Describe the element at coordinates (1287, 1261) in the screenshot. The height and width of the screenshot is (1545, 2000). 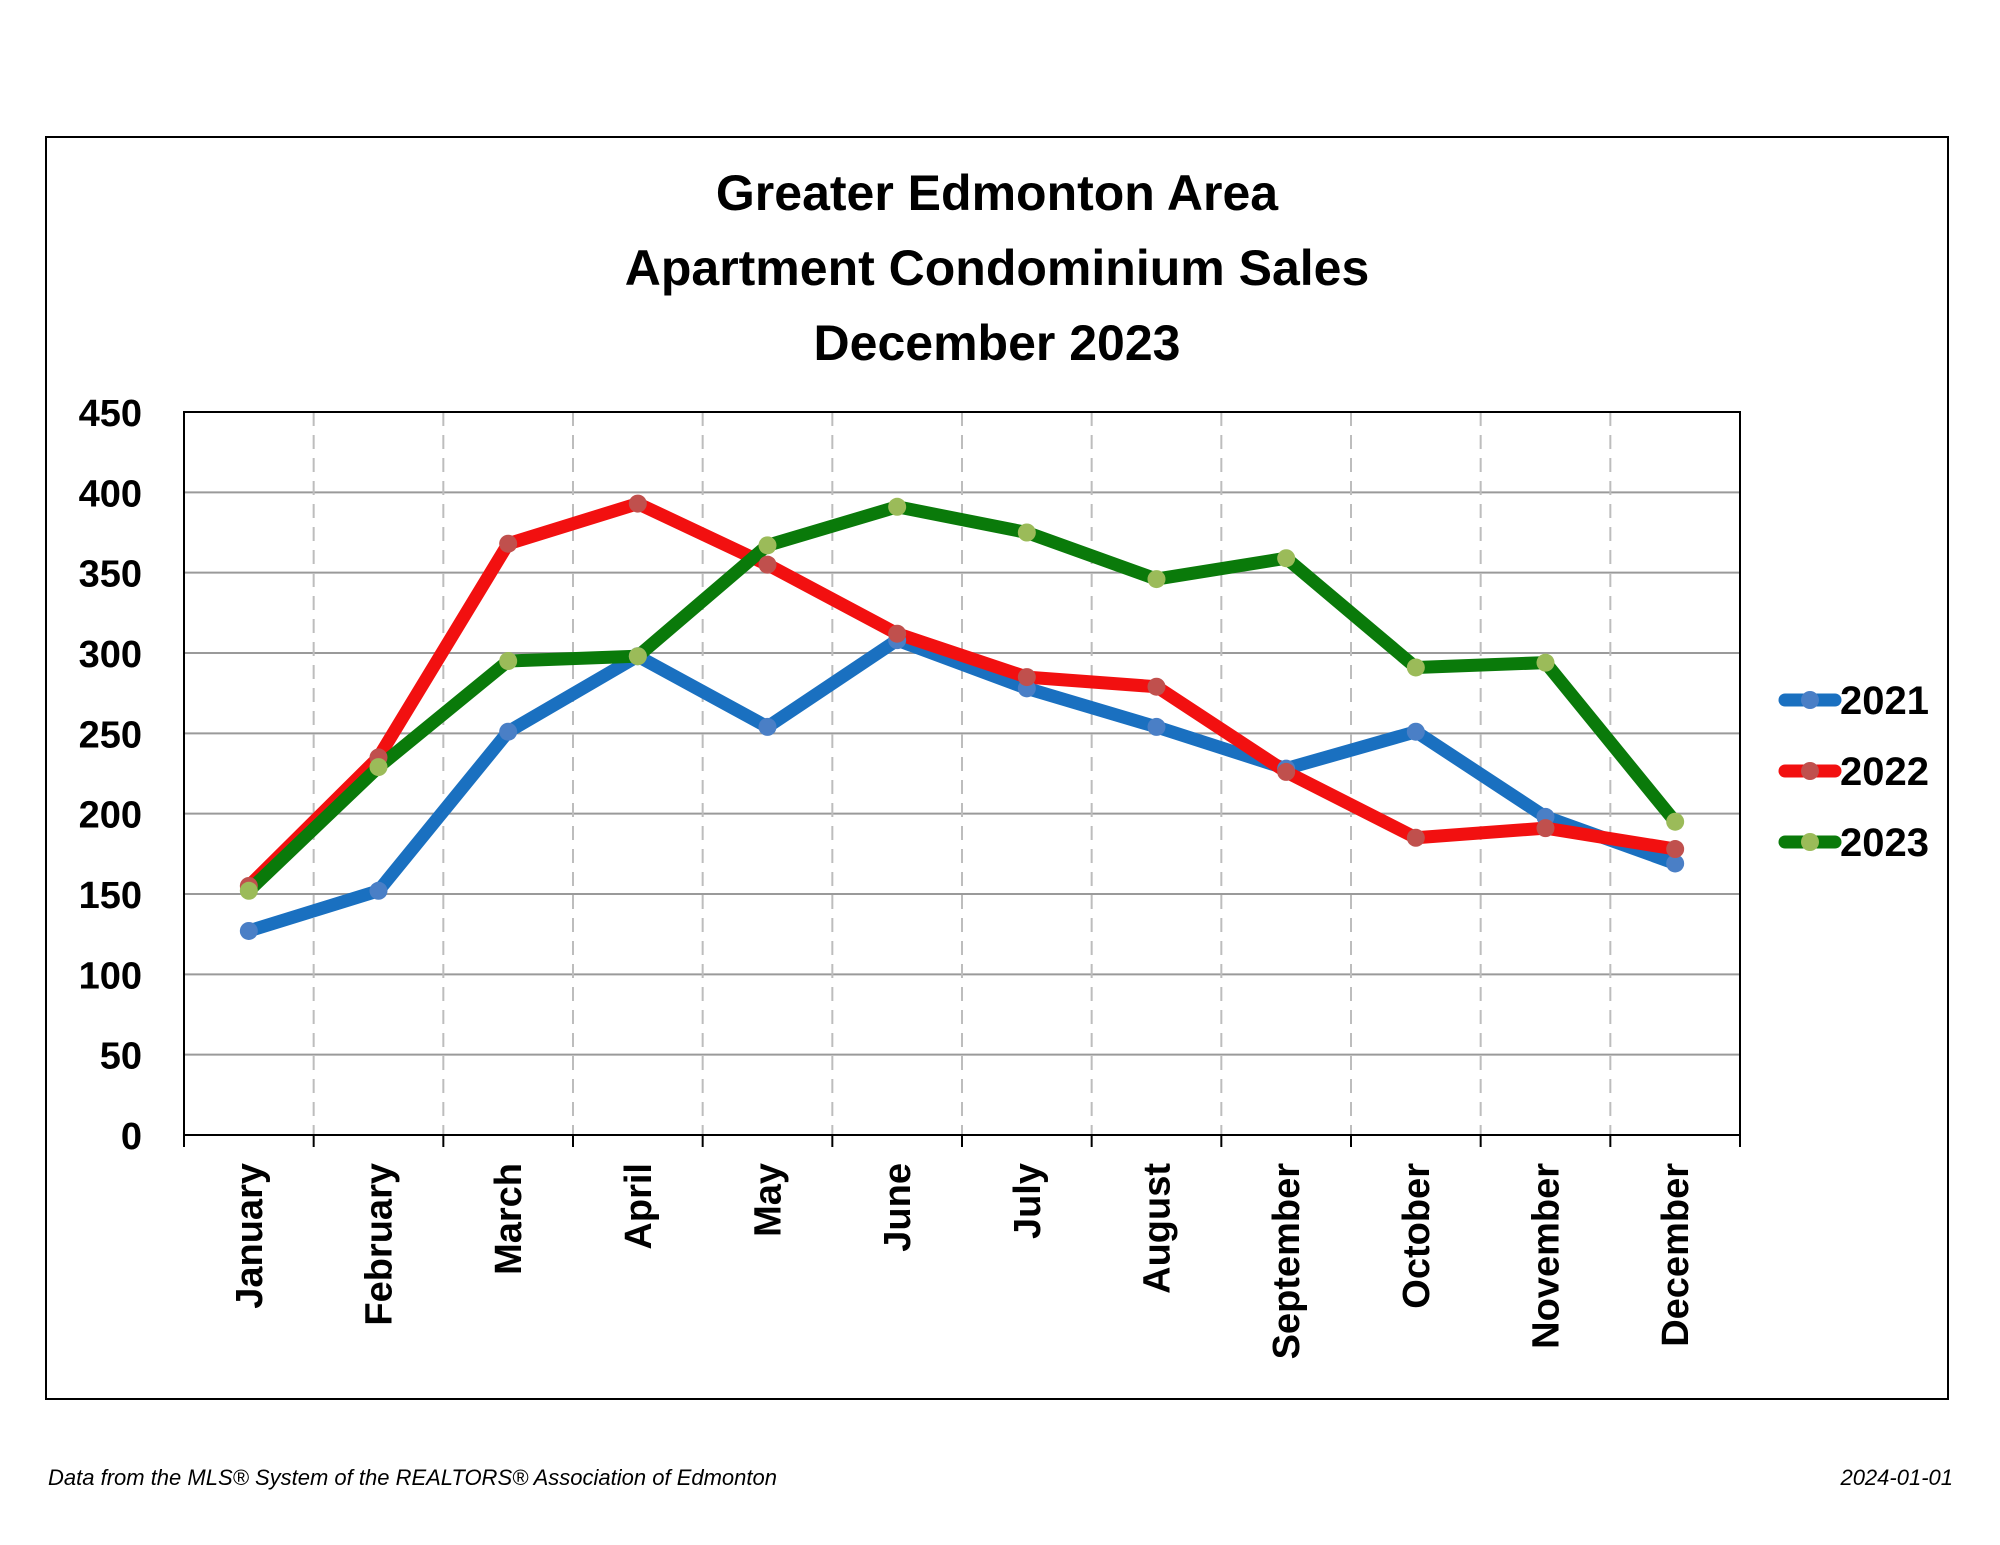
I see `x-tick-label: September` at that location.